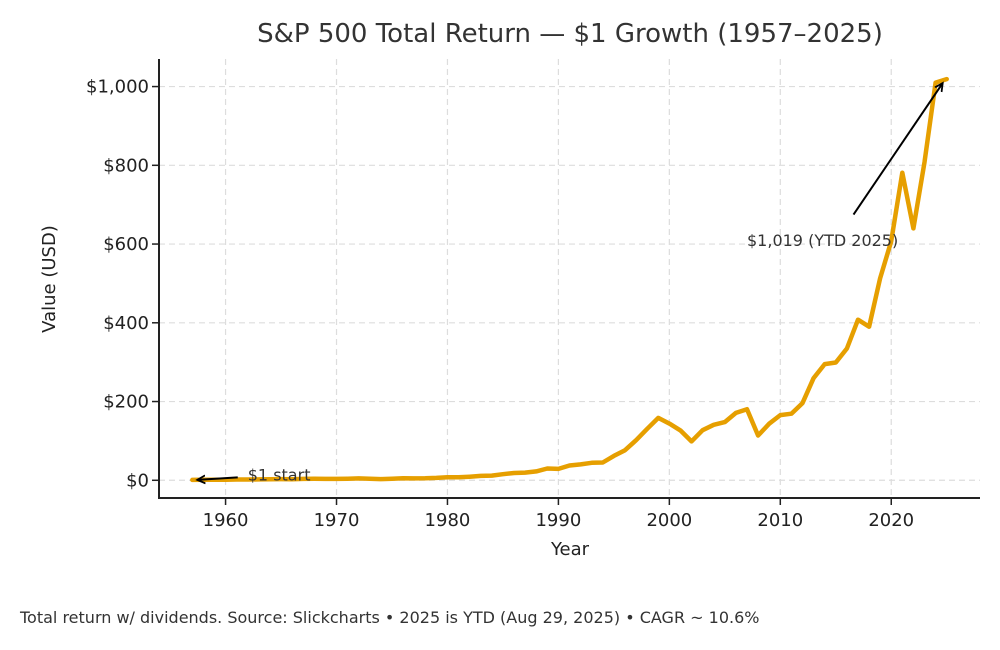 Image resolution: width=1000 pixels, height=650 pixels. Describe the element at coordinates (137, 480) in the screenshot. I see `y-tick-label: $0` at that location.